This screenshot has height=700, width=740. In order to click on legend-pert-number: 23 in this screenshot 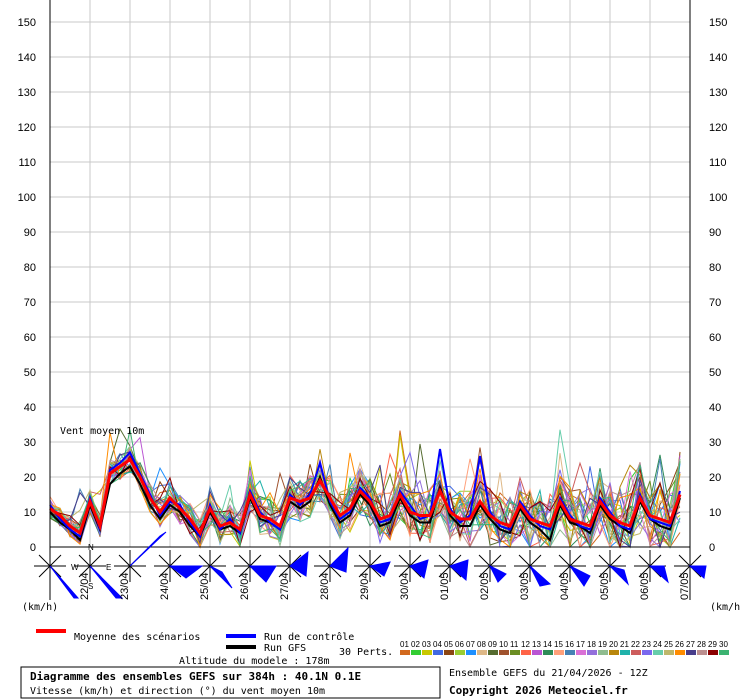, I will do `click(646, 644)`.